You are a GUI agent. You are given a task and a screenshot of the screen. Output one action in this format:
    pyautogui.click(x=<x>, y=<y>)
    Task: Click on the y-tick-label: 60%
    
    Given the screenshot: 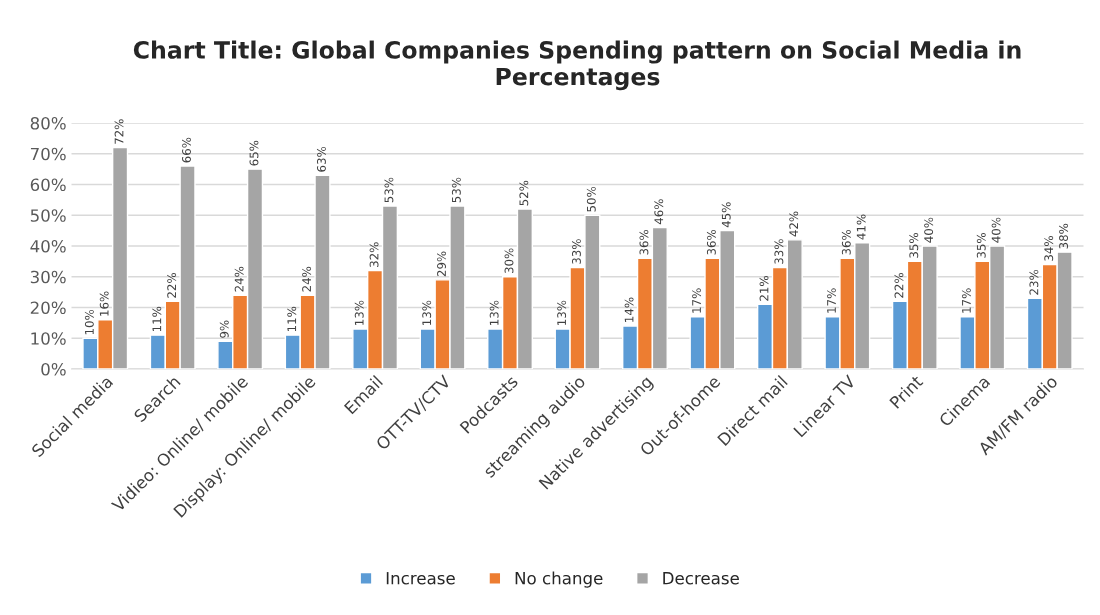 What is the action you would take?
    pyautogui.click(x=48, y=185)
    